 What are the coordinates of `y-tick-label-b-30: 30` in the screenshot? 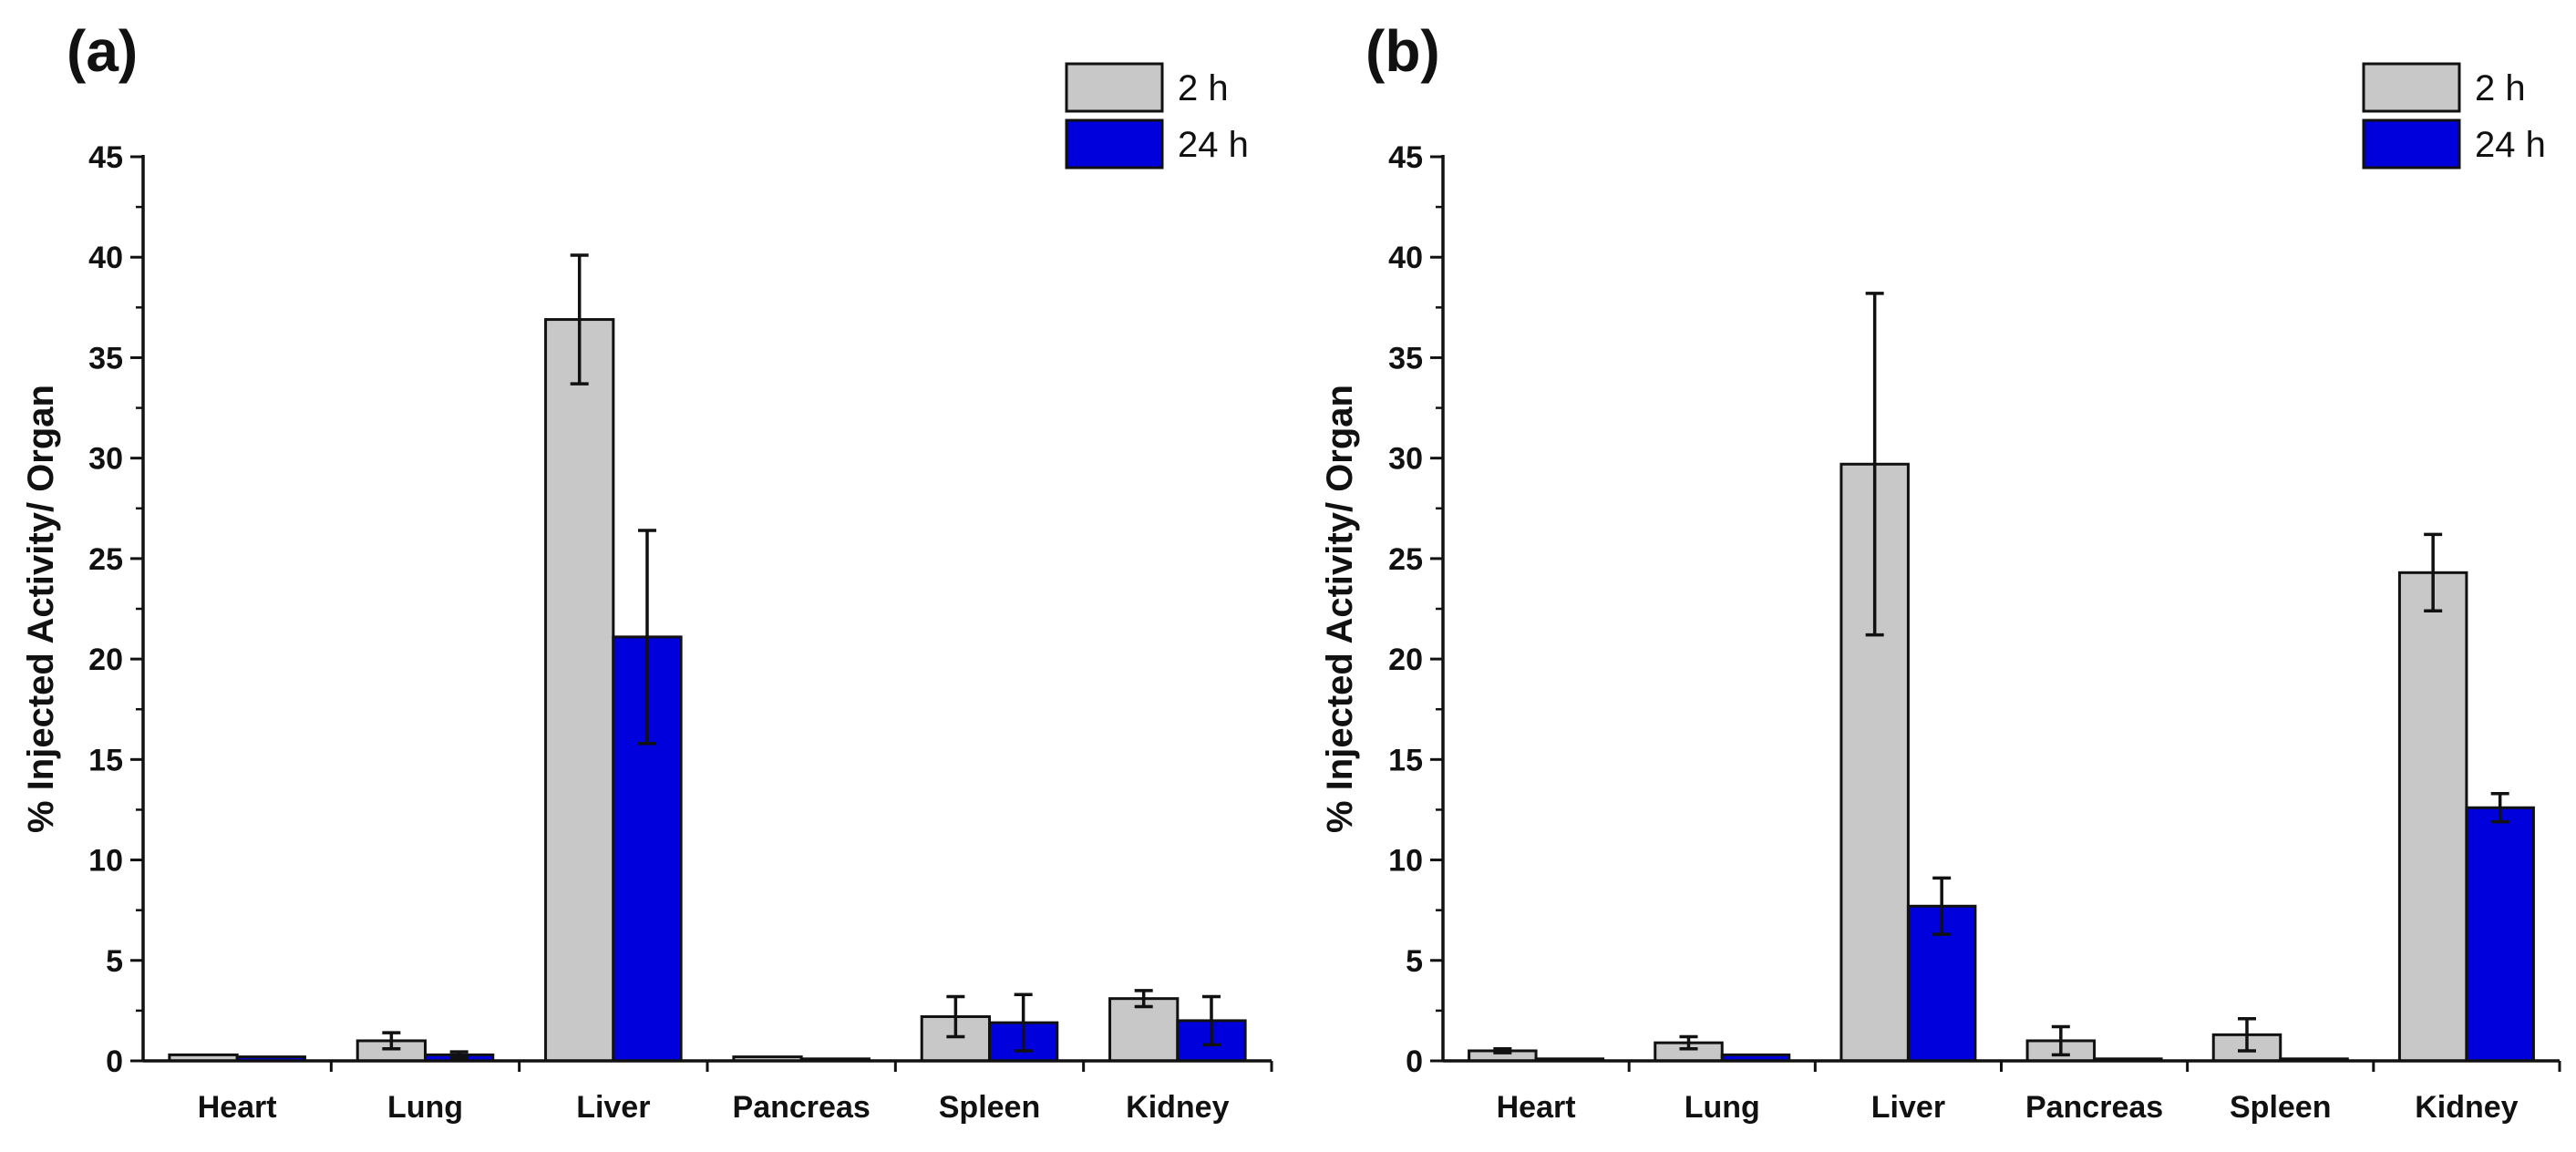 It's located at (1405, 459).